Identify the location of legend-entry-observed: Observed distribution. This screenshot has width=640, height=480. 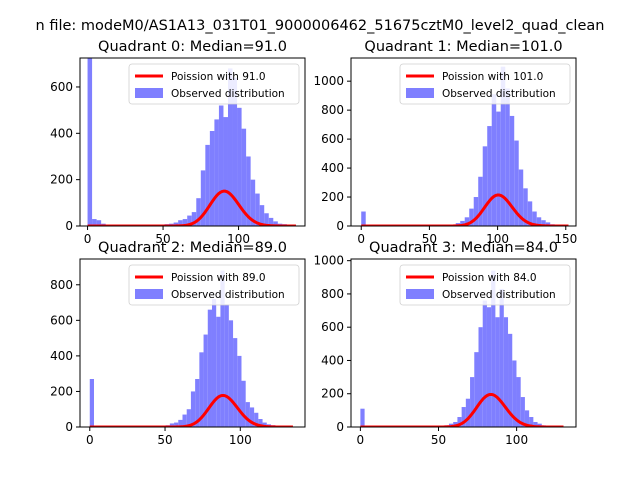
(228, 295).